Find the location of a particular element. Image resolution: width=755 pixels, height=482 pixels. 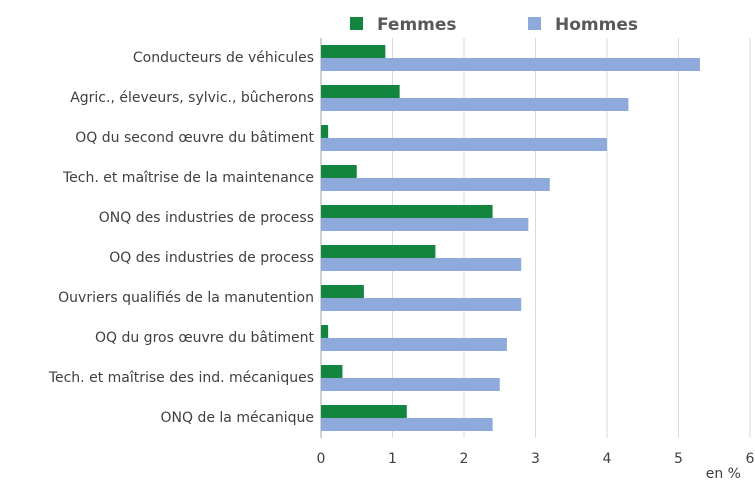

x-tick-label: 2 is located at coordinates (464, 459).